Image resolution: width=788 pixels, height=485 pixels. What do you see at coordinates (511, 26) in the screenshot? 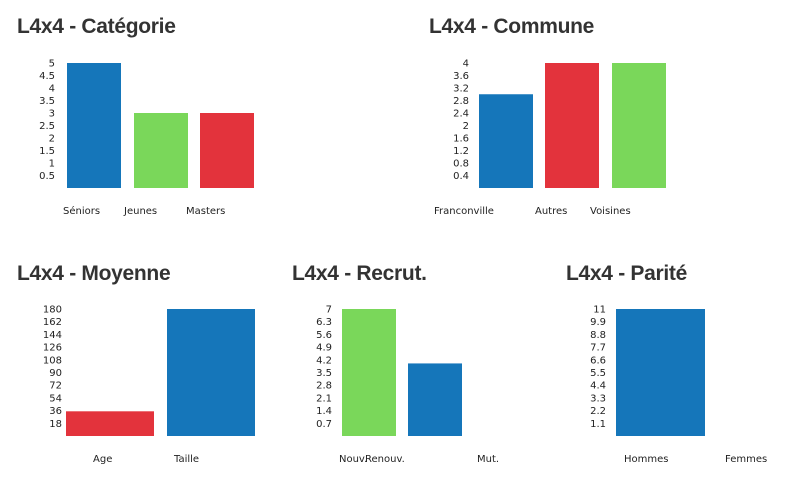
I see `chart-title: L4x4 - Commune` at bounding box center [511, 26].